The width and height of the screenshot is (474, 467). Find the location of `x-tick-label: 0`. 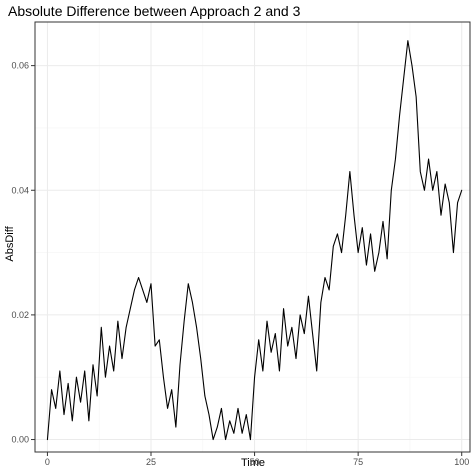

x-tick-label: 0 is located at coordinates (47, 462).